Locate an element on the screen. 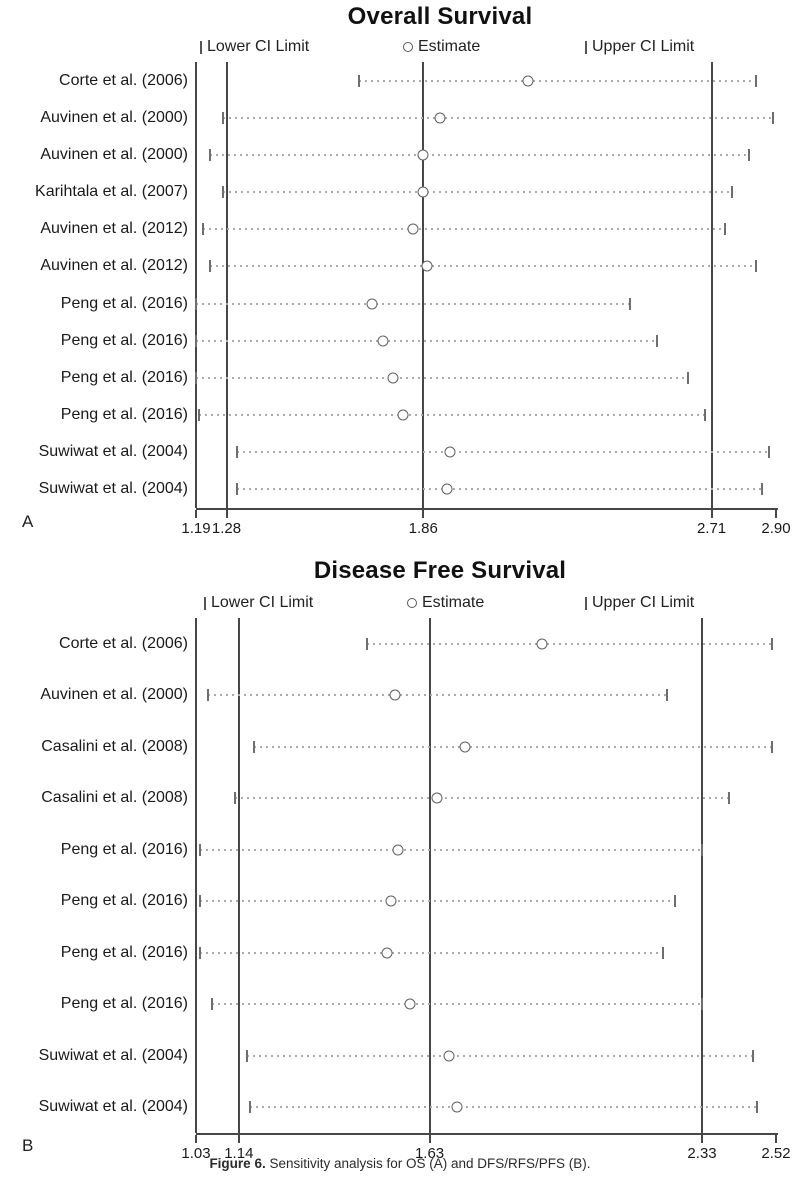 The image size is (800, 1185). study-label: Auvinen et al. (2012) is located at coordinates (114, 266).